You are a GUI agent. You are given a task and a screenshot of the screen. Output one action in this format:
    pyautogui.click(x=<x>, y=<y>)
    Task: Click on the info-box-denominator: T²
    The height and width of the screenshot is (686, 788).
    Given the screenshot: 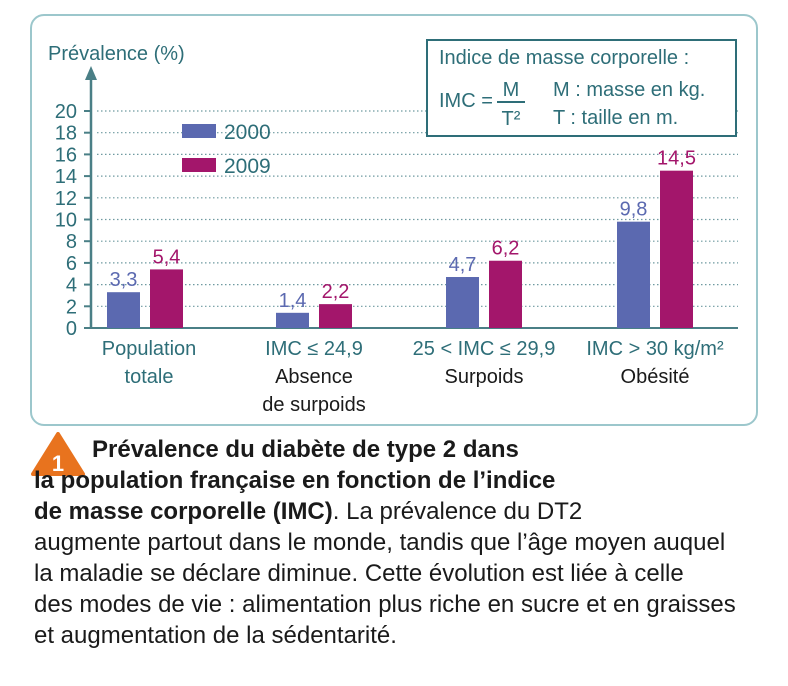 What is the action you would take?
    pyautogui.click(x=511, y=119)
    